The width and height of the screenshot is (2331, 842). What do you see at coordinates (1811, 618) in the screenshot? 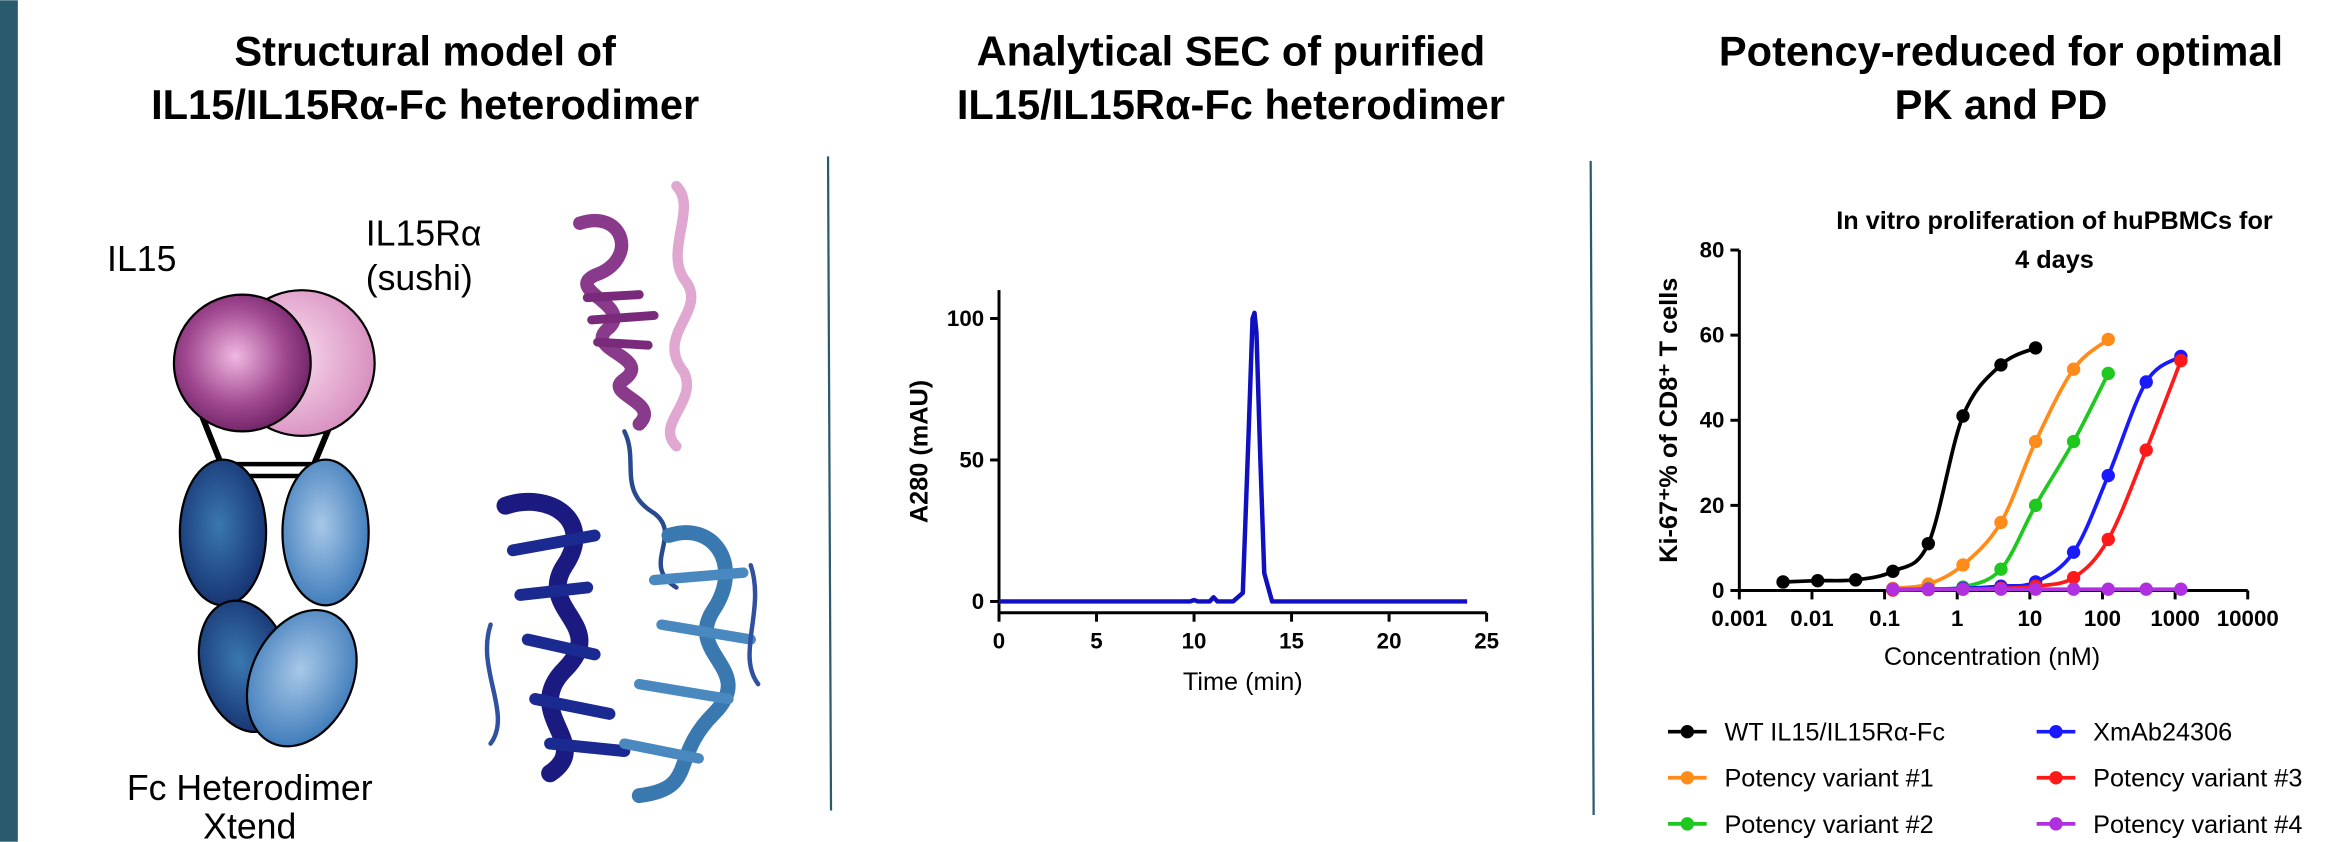
I see `x-tick-label: 0.01` at bounding box center [1811, 618].